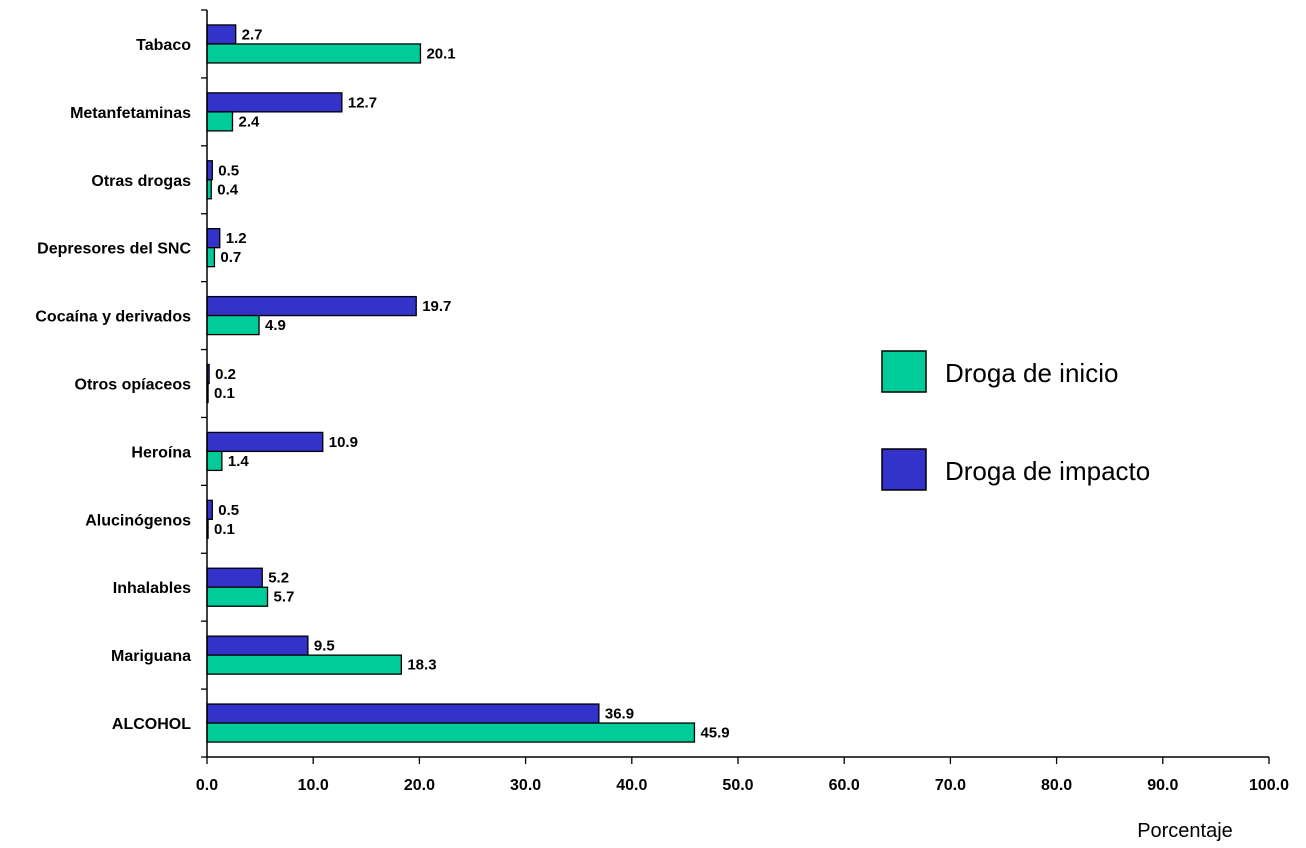 The height and width of the screenshot is (848, 1306). Describe the element at coordinates (1185, 831) in the screenshot. I see `x-axis-title: Porcentaje` at that location.